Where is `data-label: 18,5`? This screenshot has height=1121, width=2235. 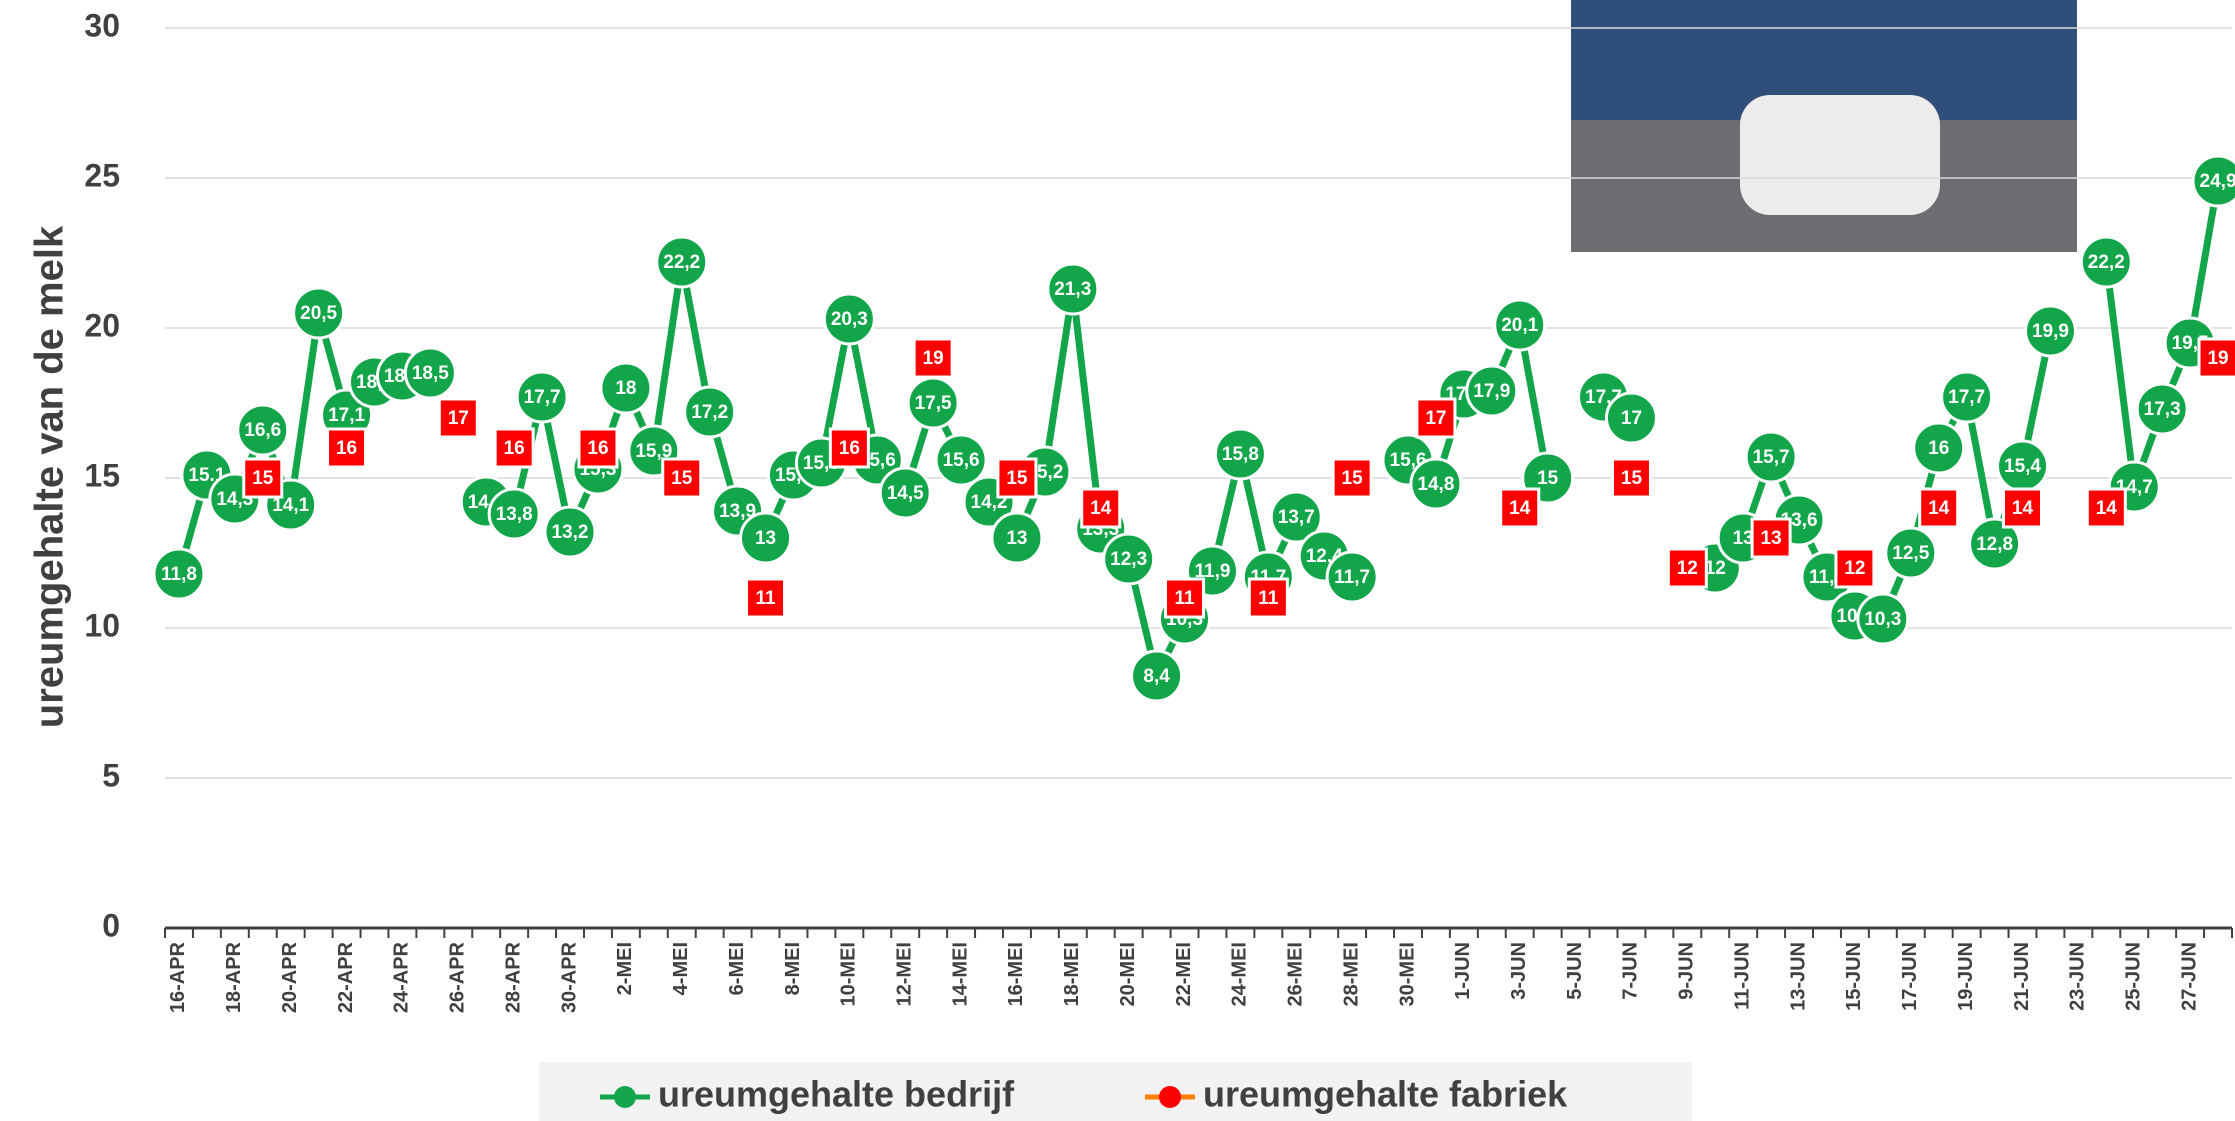 data-label: 18,5 is located at coordinates (430, 373).